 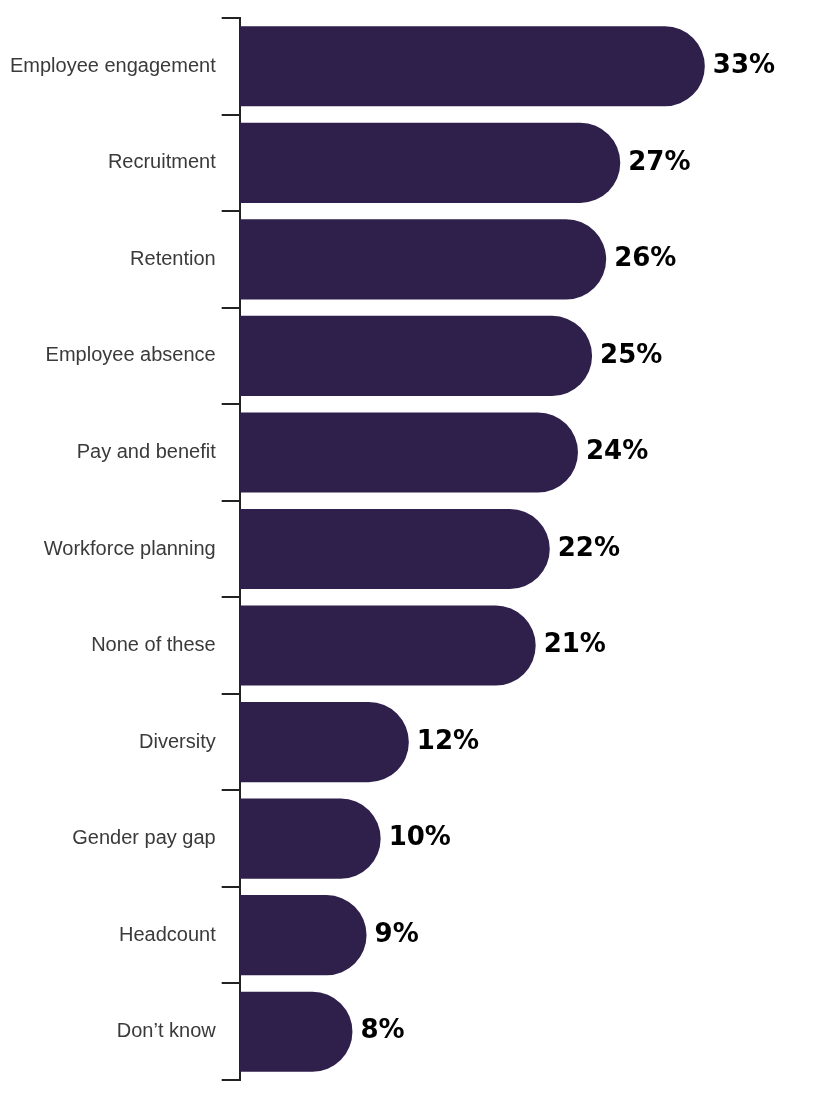 What do you see at coordinates (645, 257) in the screenshot?
I see `data-label: 26%` at bounding box center [645, 257].